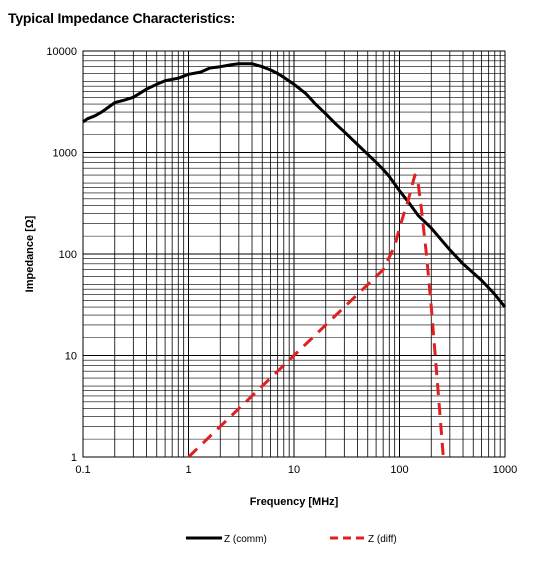 This screenshot has height=562, width=538. I want to click on legend-label: Z (comm), so click(245, 539).